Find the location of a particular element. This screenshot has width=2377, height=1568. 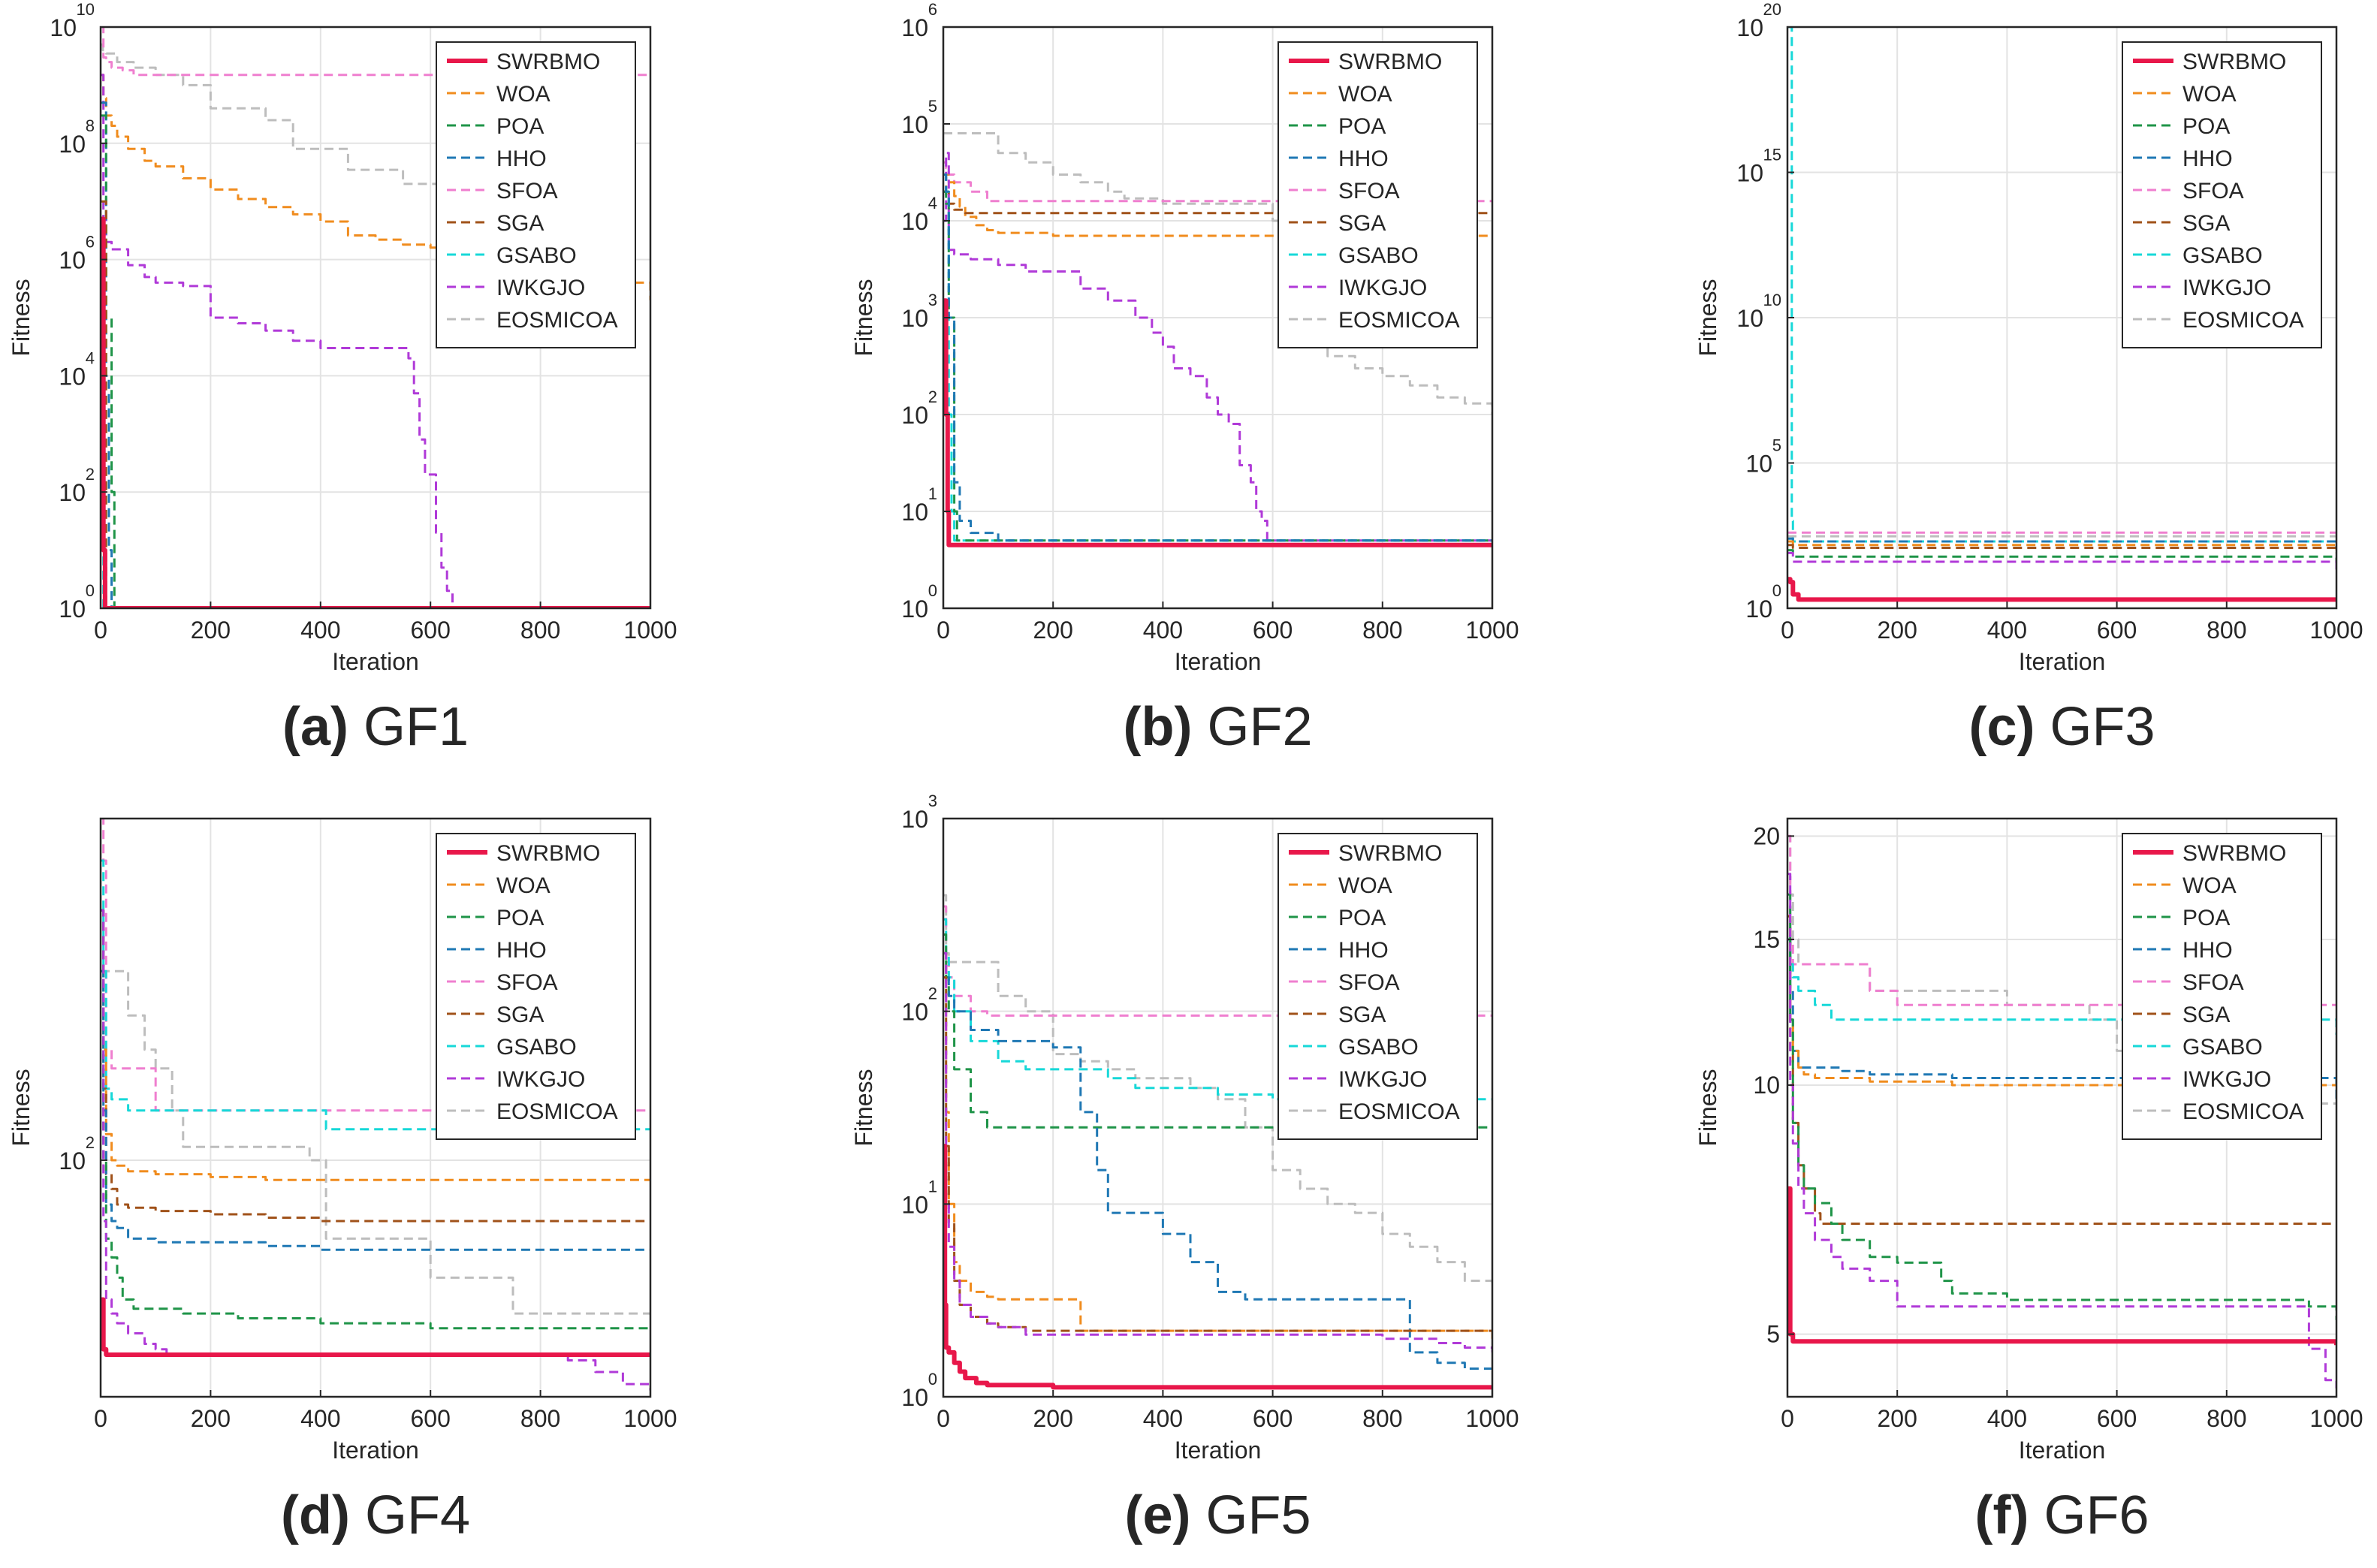

caption-name: GF2 is located at coordinates (1252, 727).